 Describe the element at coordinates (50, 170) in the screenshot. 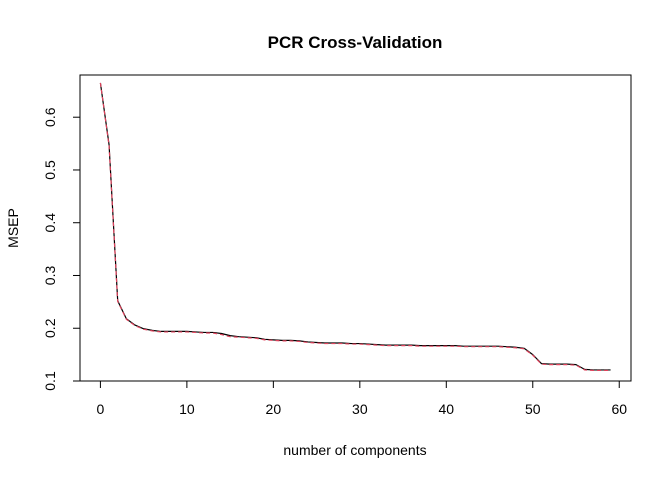

I see `y-tick-label: 0.5` at that location.